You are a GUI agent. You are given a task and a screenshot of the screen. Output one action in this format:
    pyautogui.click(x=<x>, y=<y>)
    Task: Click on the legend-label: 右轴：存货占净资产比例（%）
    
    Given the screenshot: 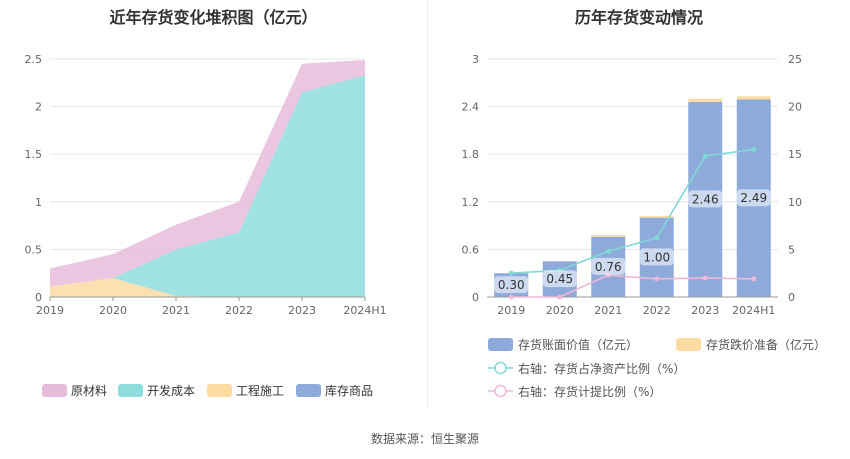 What is the action you would take?
    pyautogui.click(x=601, y=368)
    